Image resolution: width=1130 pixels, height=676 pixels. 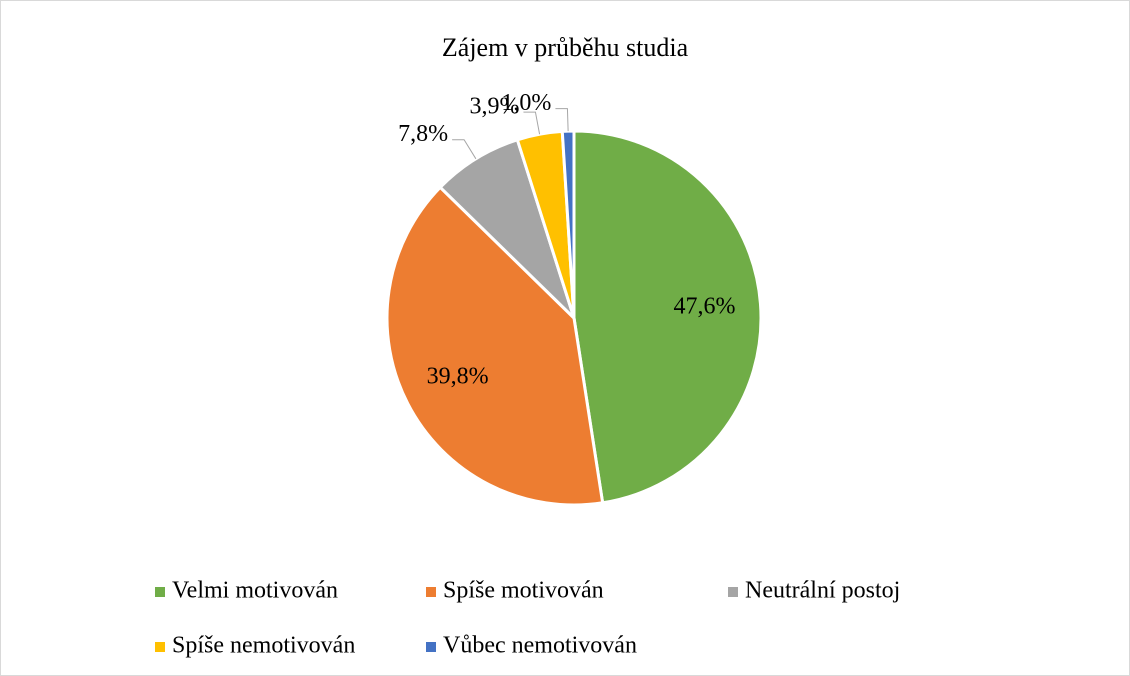 I want to click on data-label: 1,0%, so click(x=526, y=103).